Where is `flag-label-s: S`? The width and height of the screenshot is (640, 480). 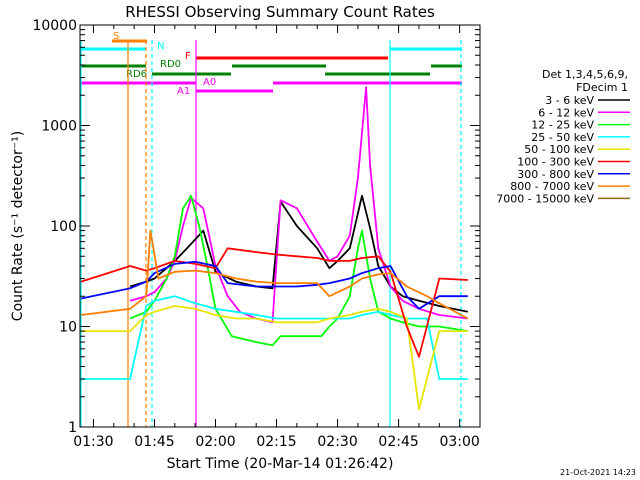
flag-label-s: S is located at coordinates (116, 36).